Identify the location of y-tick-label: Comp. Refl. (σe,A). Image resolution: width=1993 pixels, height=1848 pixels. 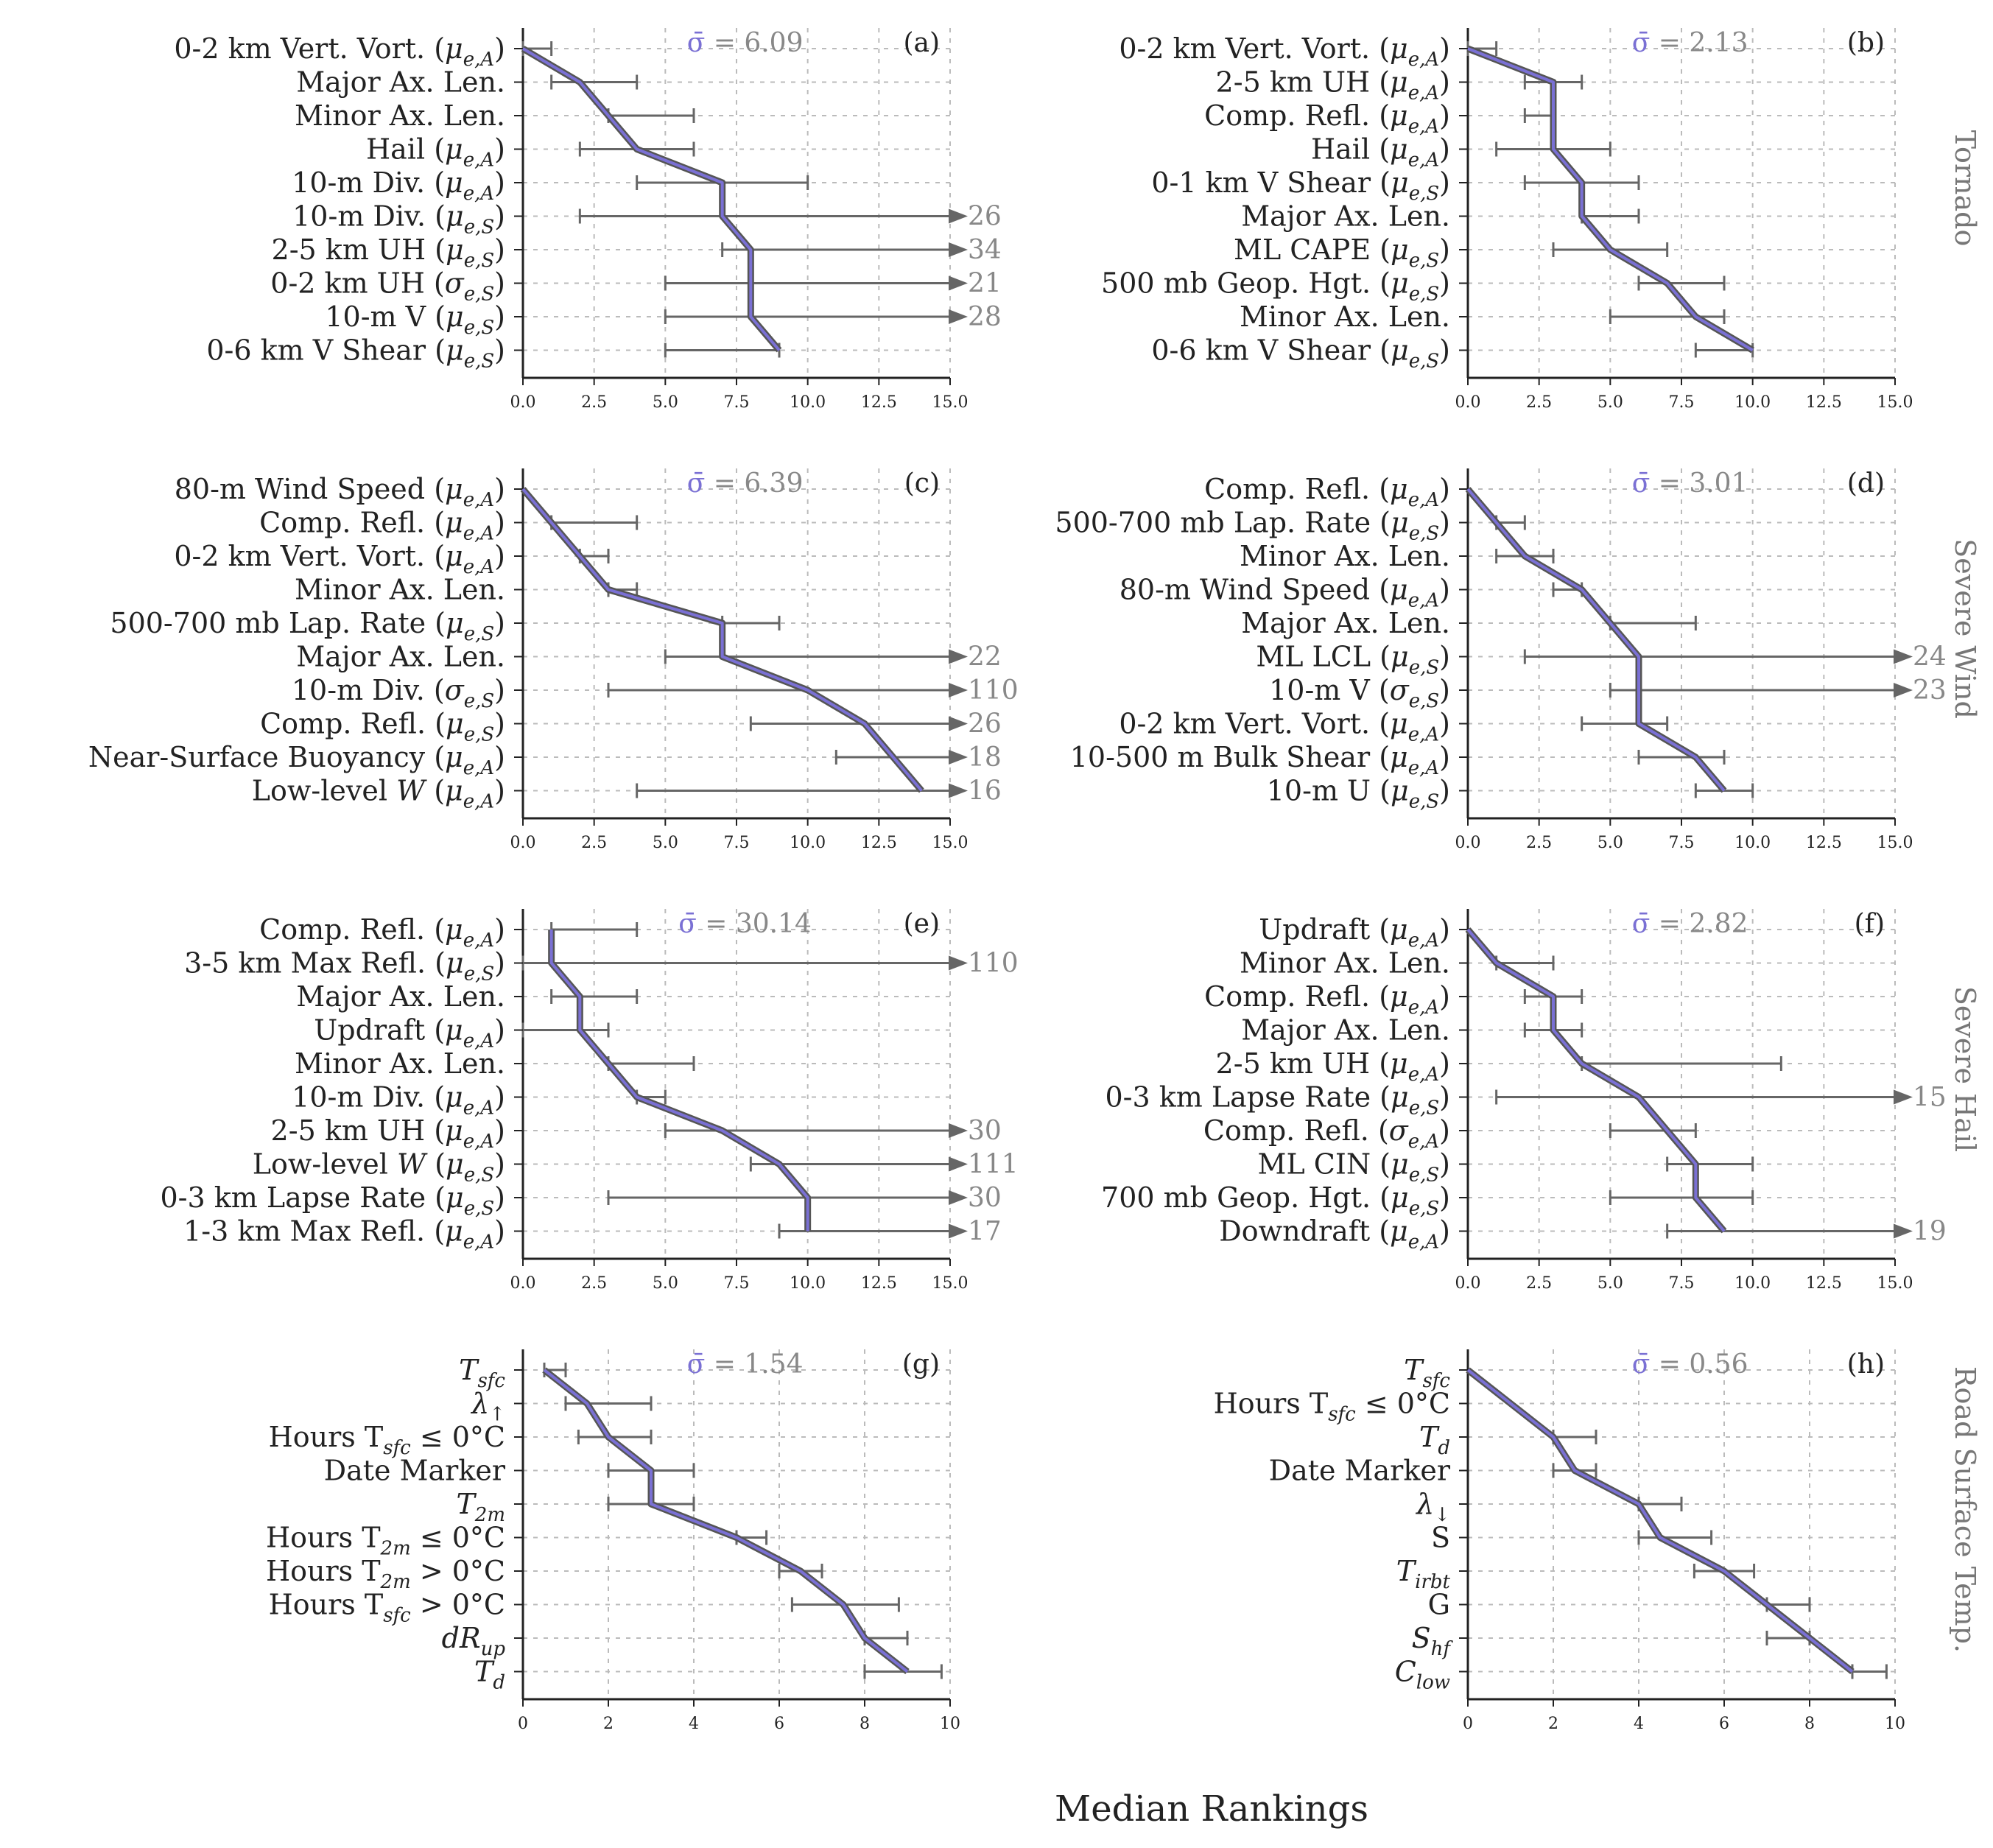
(1326, 1133).